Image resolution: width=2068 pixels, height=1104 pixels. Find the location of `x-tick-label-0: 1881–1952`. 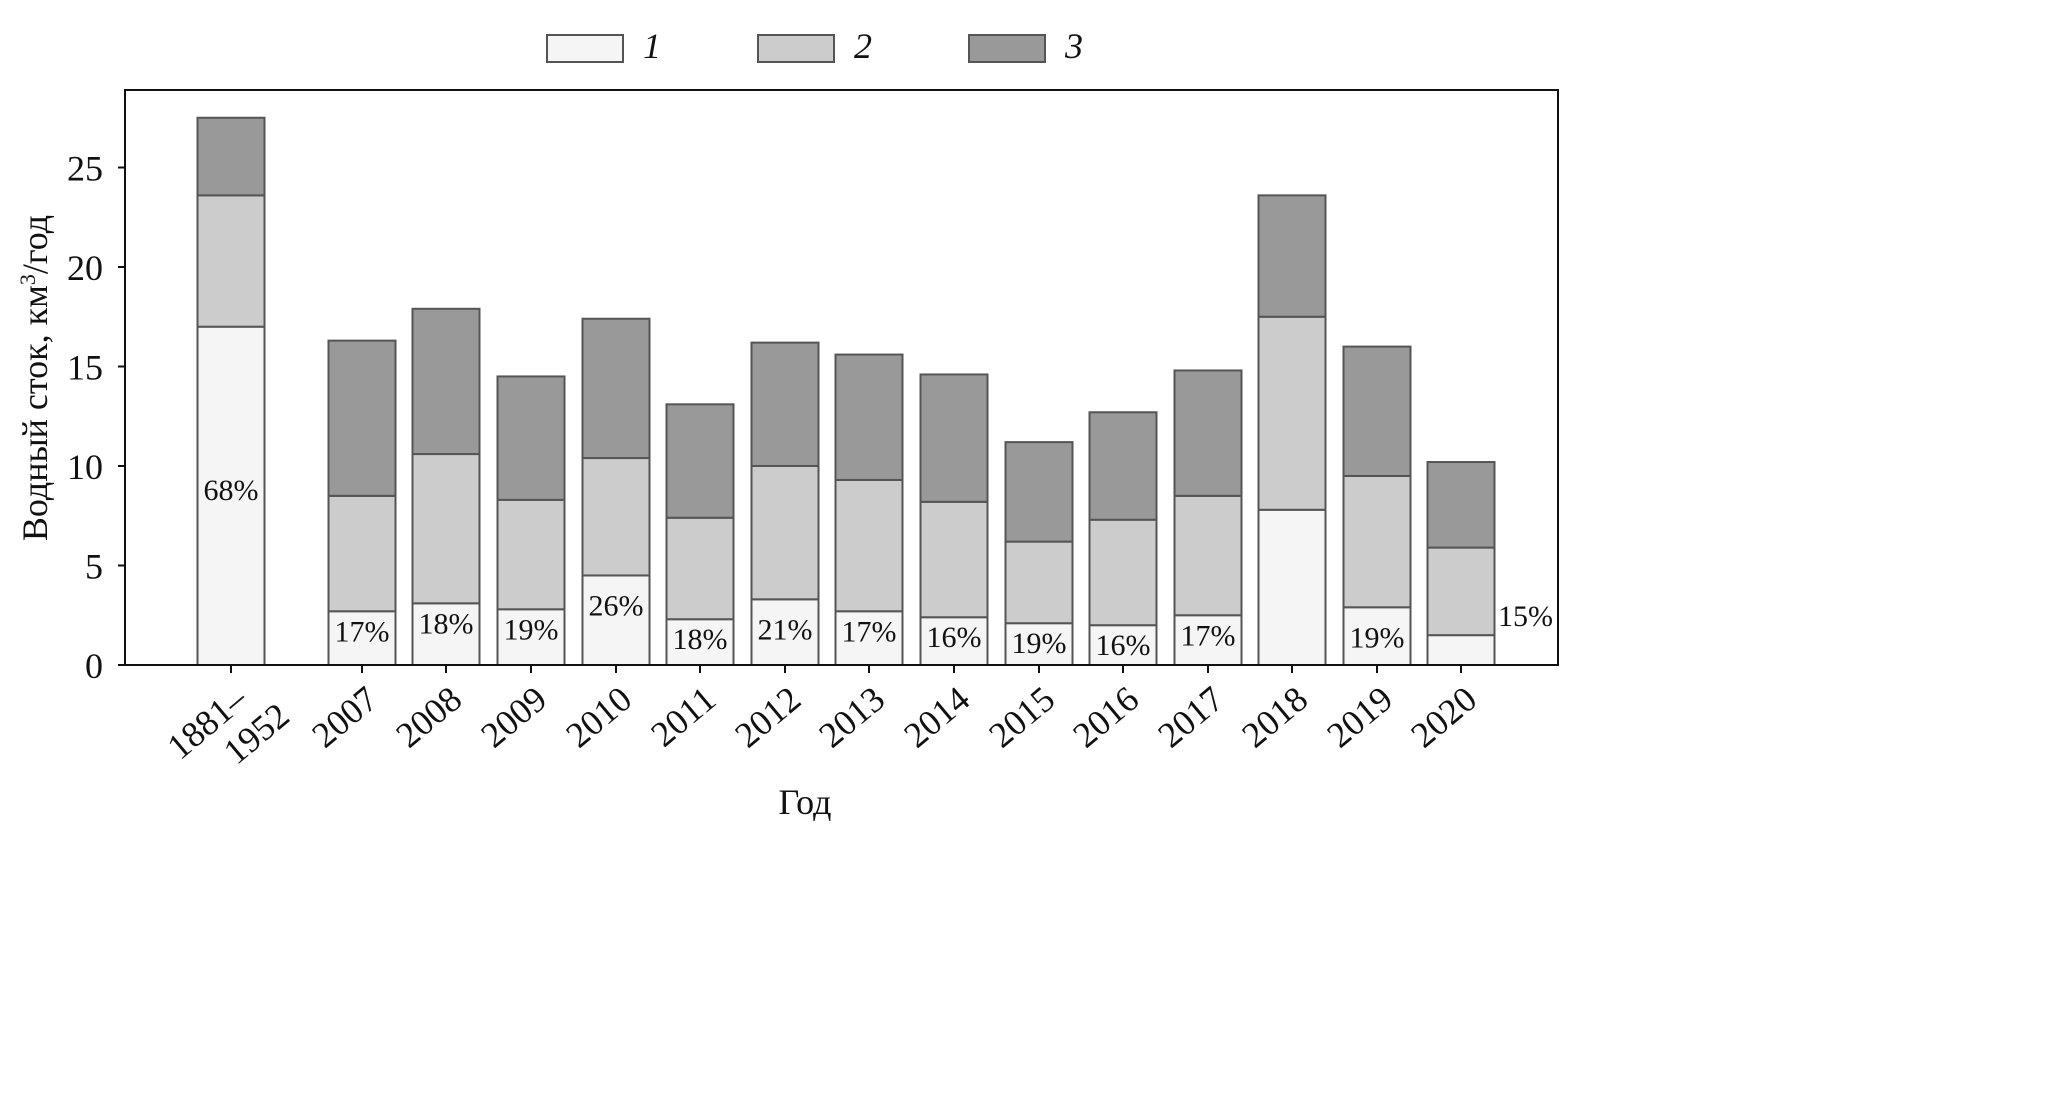

x-tick-label-0: 1881–1952 is located at coordinates (227, 730).